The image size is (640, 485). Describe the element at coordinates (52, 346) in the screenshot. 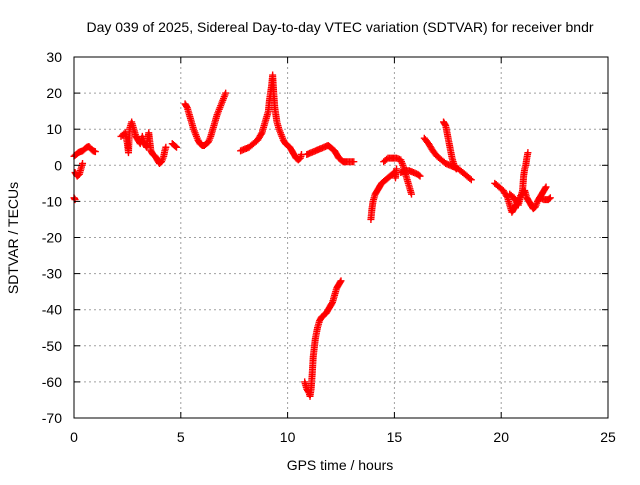

I see `y-tick-label: -50` at that location.